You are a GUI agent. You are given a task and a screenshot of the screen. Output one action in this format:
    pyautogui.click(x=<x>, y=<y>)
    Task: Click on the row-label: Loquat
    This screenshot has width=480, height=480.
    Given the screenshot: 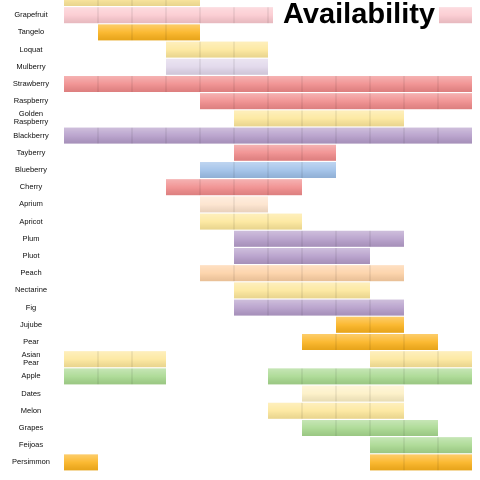 What is the action you would take?
    pyautogui.click(x=31, y=49)
    